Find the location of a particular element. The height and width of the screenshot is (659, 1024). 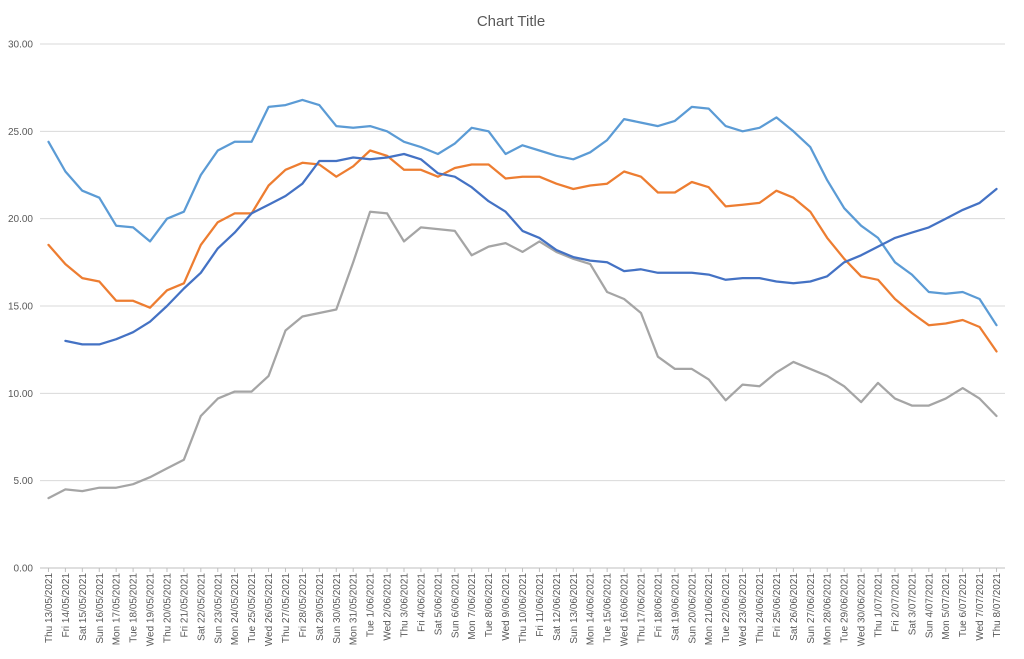

x-tick-label: Sat 12/06/2021 is located at coordinates (557, 607).